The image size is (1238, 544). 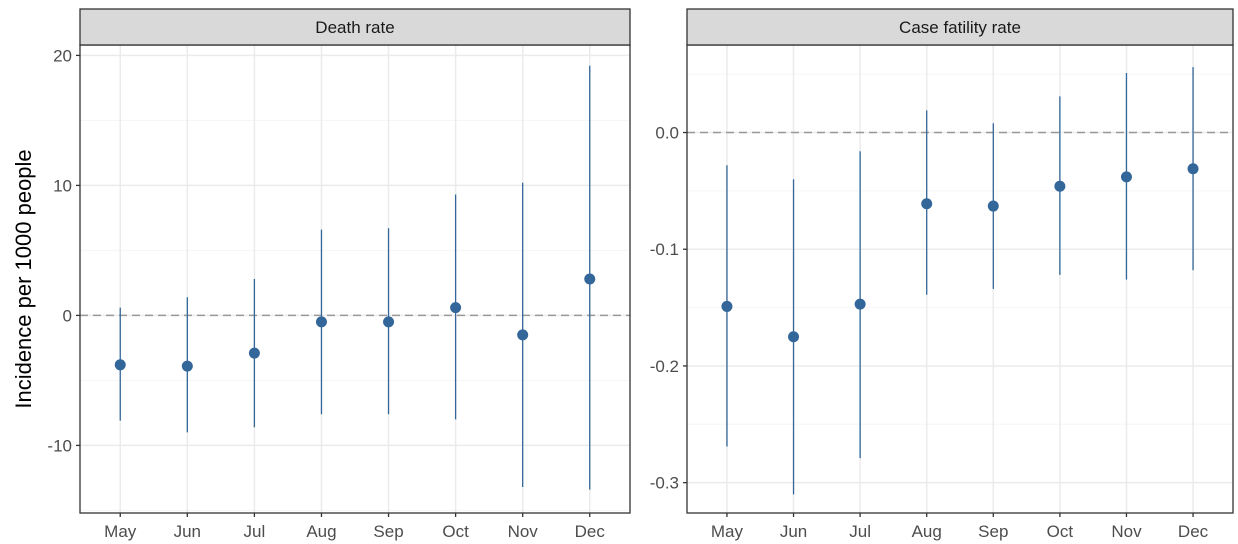 I want to click on panel1-y-tick-label: -0.1, so click(x=664, y=249).